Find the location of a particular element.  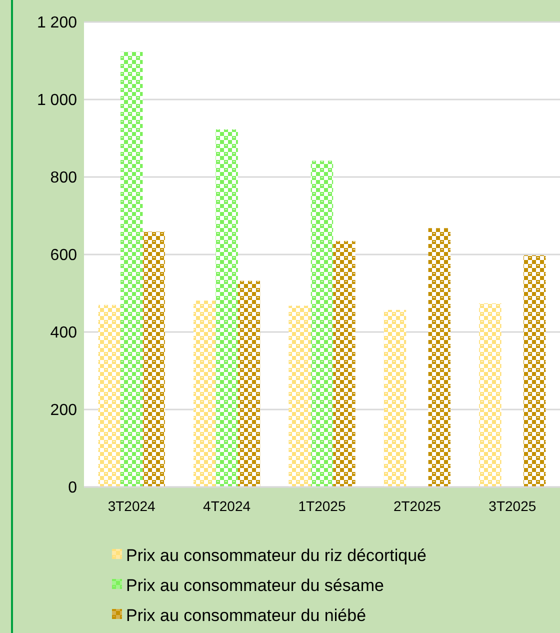

y-tick-label: 200 is located at coordinates (64, 411).